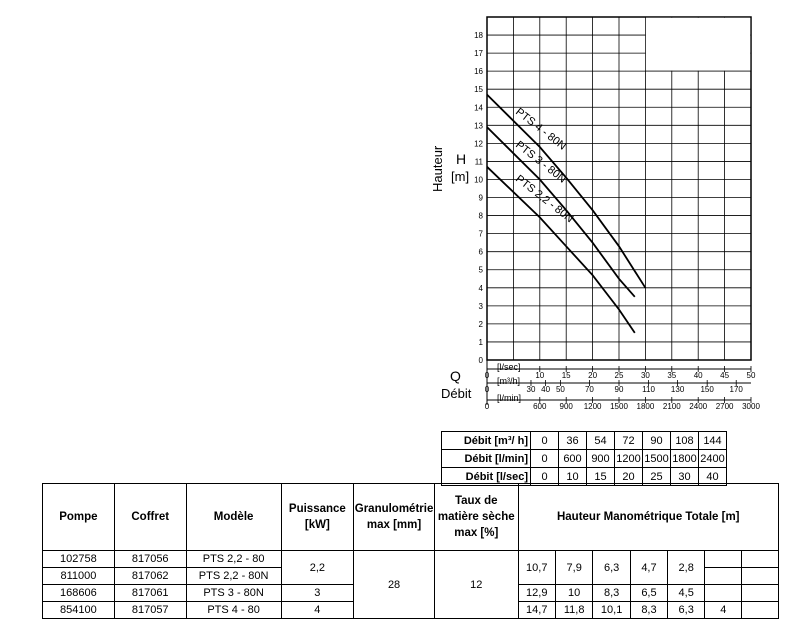 The height and width of the screenshot is (625, 791). What do you see at coordinates (686, 593) in the screenshot?
I see `cell-hmt: 4,5` at bounding box center [686, 593].